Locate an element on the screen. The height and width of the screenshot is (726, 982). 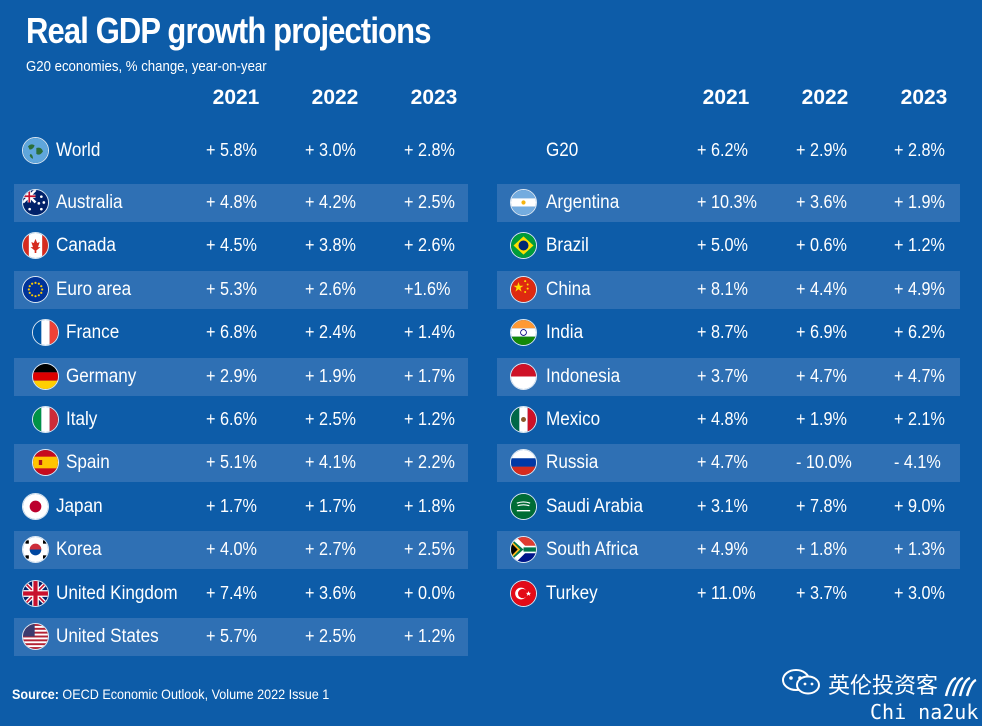
value-2023: + 2.5% is located at coordinates (429, 549).